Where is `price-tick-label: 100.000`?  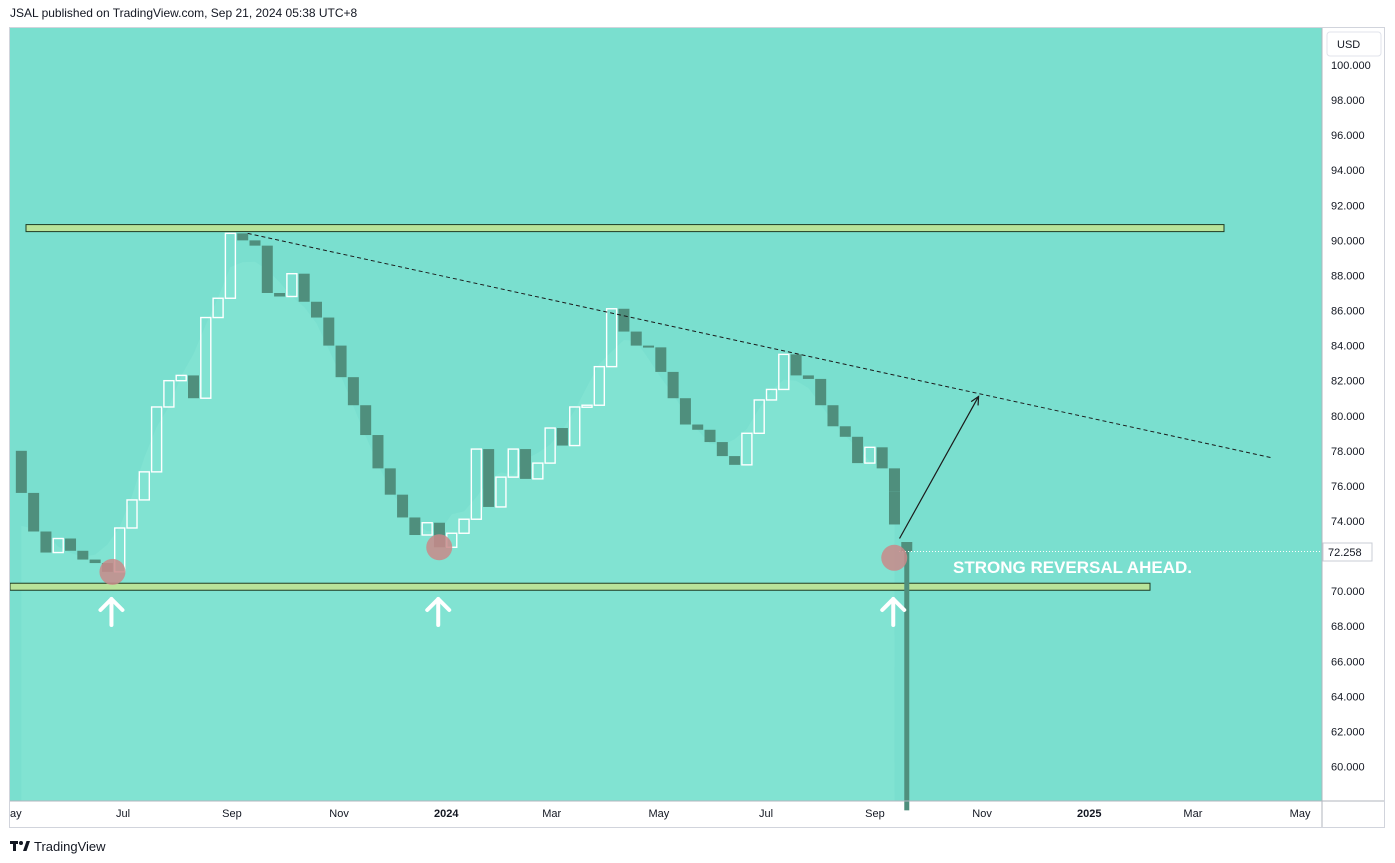
price-tick-label: 100.000 is located at coordinates (1351, 66).